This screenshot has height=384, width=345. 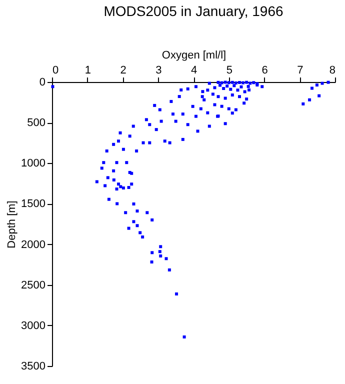 I want to click on y-tick-label: 1500, so click(x=33, y=204).